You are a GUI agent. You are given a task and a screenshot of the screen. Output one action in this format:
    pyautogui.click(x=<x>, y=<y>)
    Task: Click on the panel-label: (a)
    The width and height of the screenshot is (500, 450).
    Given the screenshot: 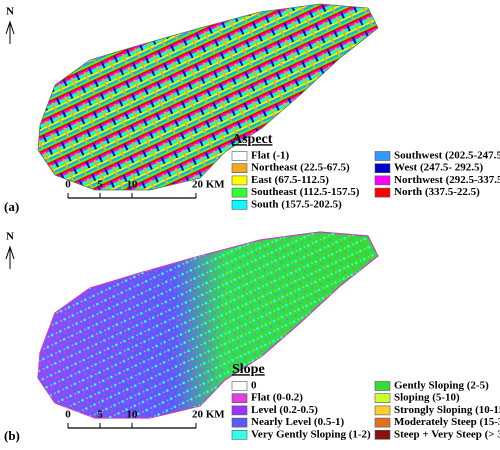 What is the action you would take?
    pyautogui.click(x=11, y=206)
    